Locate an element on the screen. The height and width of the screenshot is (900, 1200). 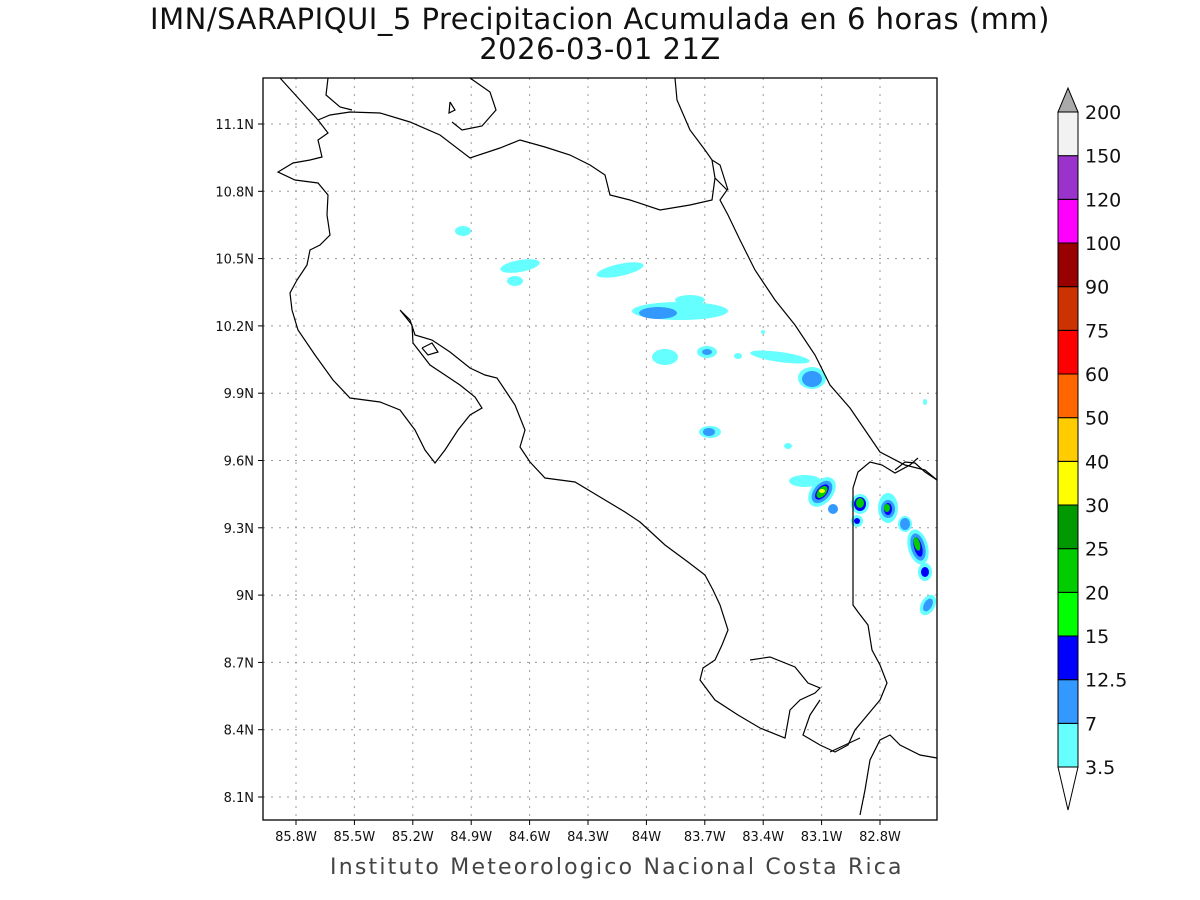
colorbar-level-label: 12.5 is located at coordinates (1106, 681).